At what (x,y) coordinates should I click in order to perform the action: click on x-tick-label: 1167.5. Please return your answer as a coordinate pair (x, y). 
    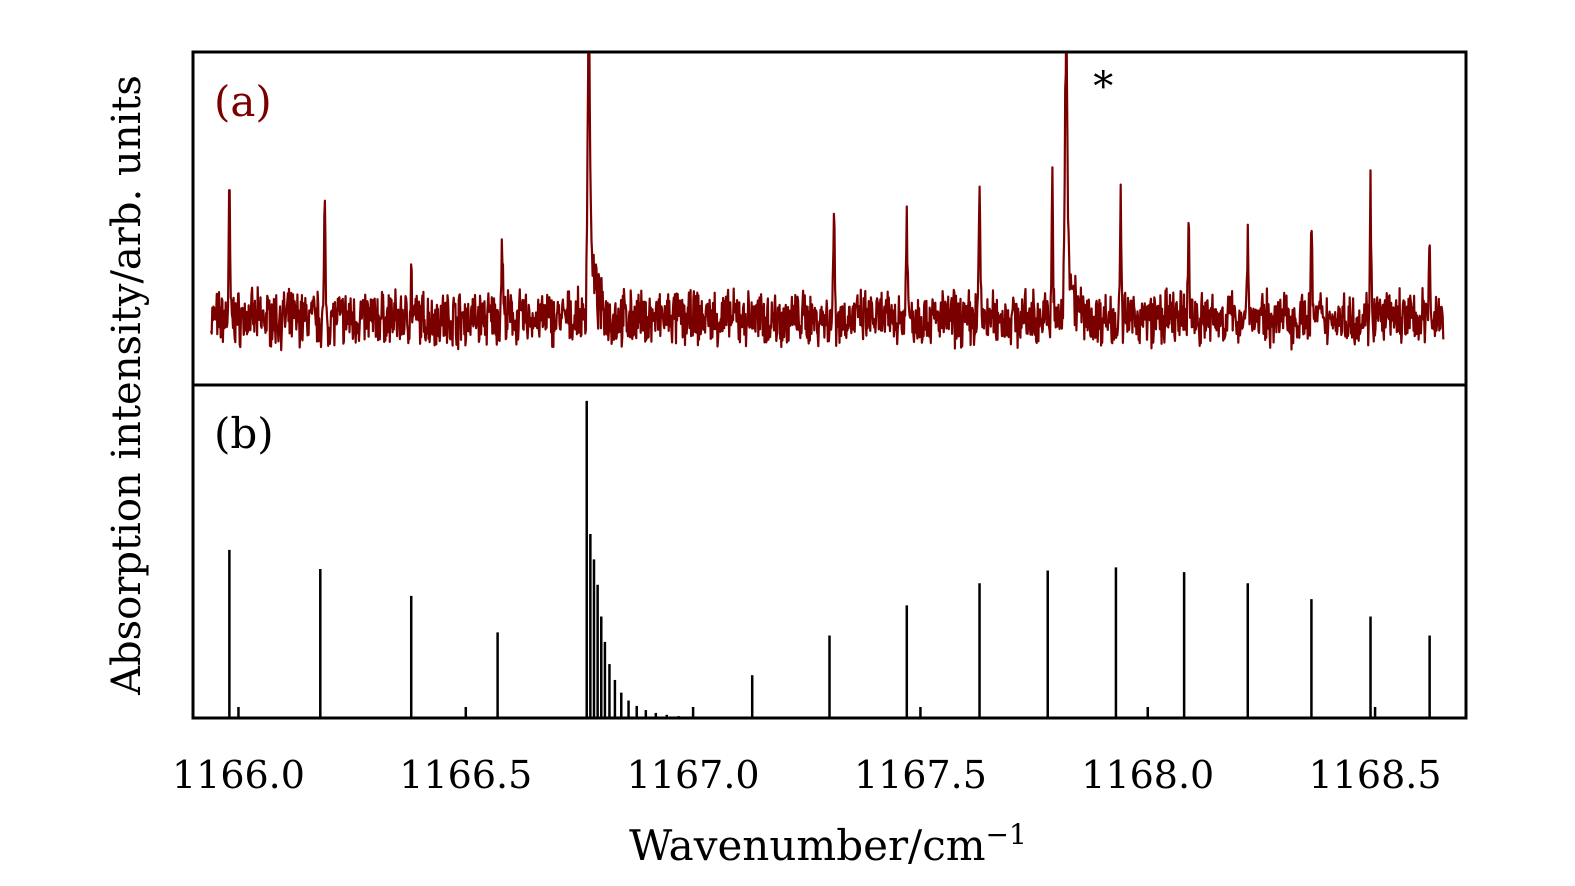
    Looking at the image, I should click on (920, 775).